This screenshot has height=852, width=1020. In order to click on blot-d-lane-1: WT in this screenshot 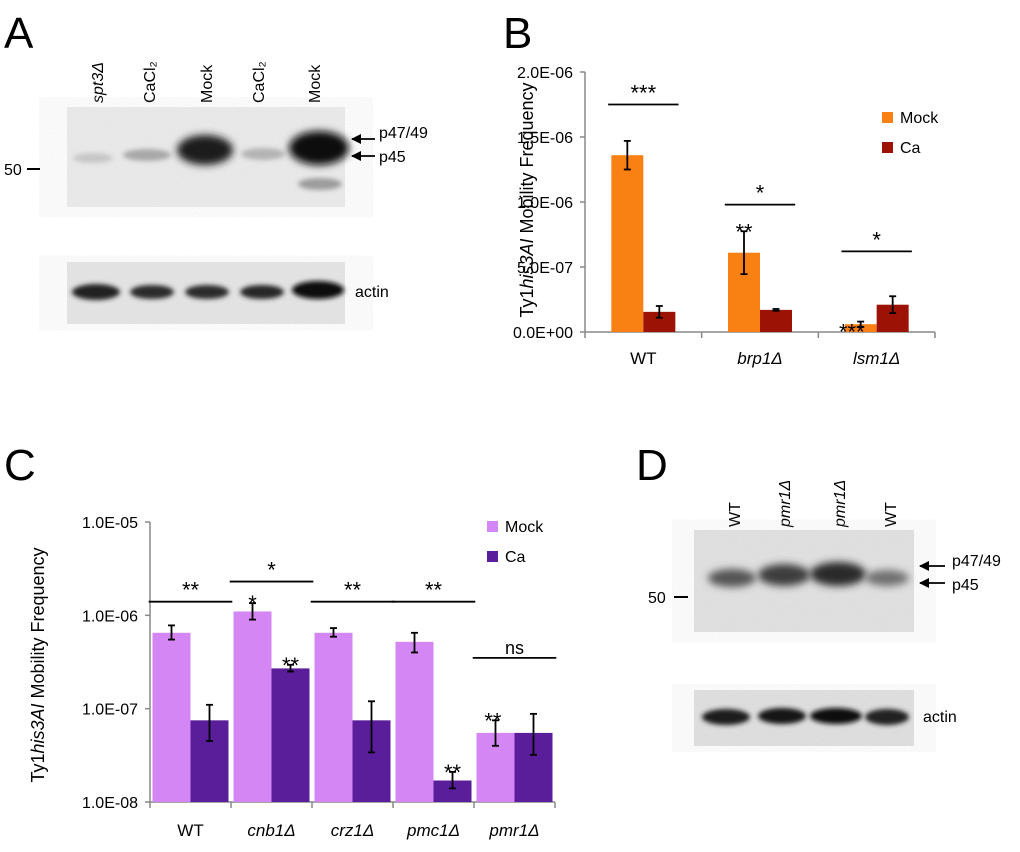, I will do `click(735, 514)`.